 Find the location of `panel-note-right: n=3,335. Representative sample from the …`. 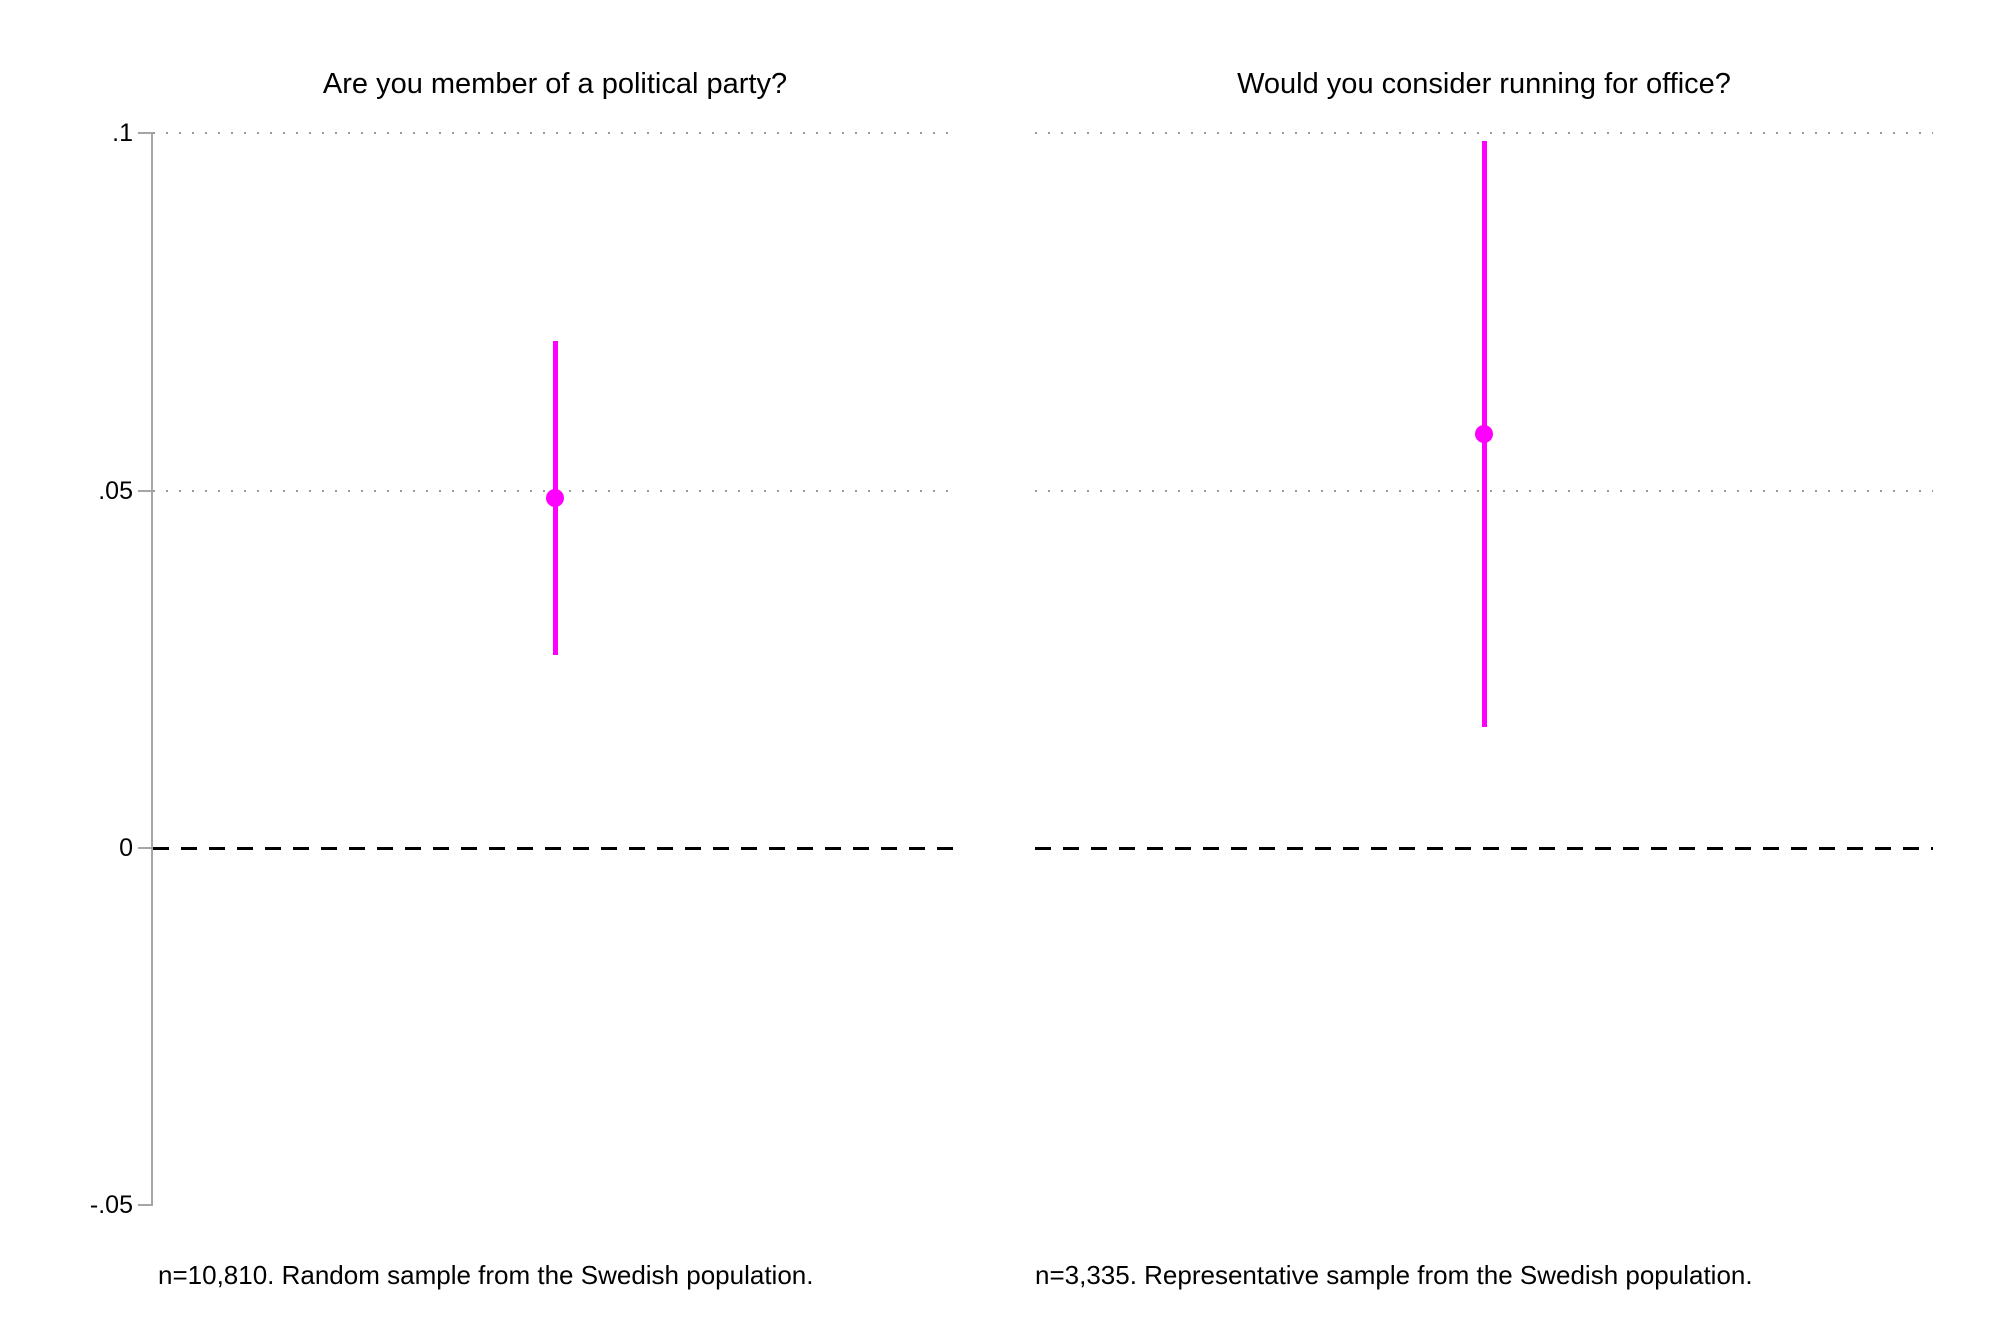

panel-note-right: n=3,335. Representative sample from the … is located at coordinates (1394, 1275).